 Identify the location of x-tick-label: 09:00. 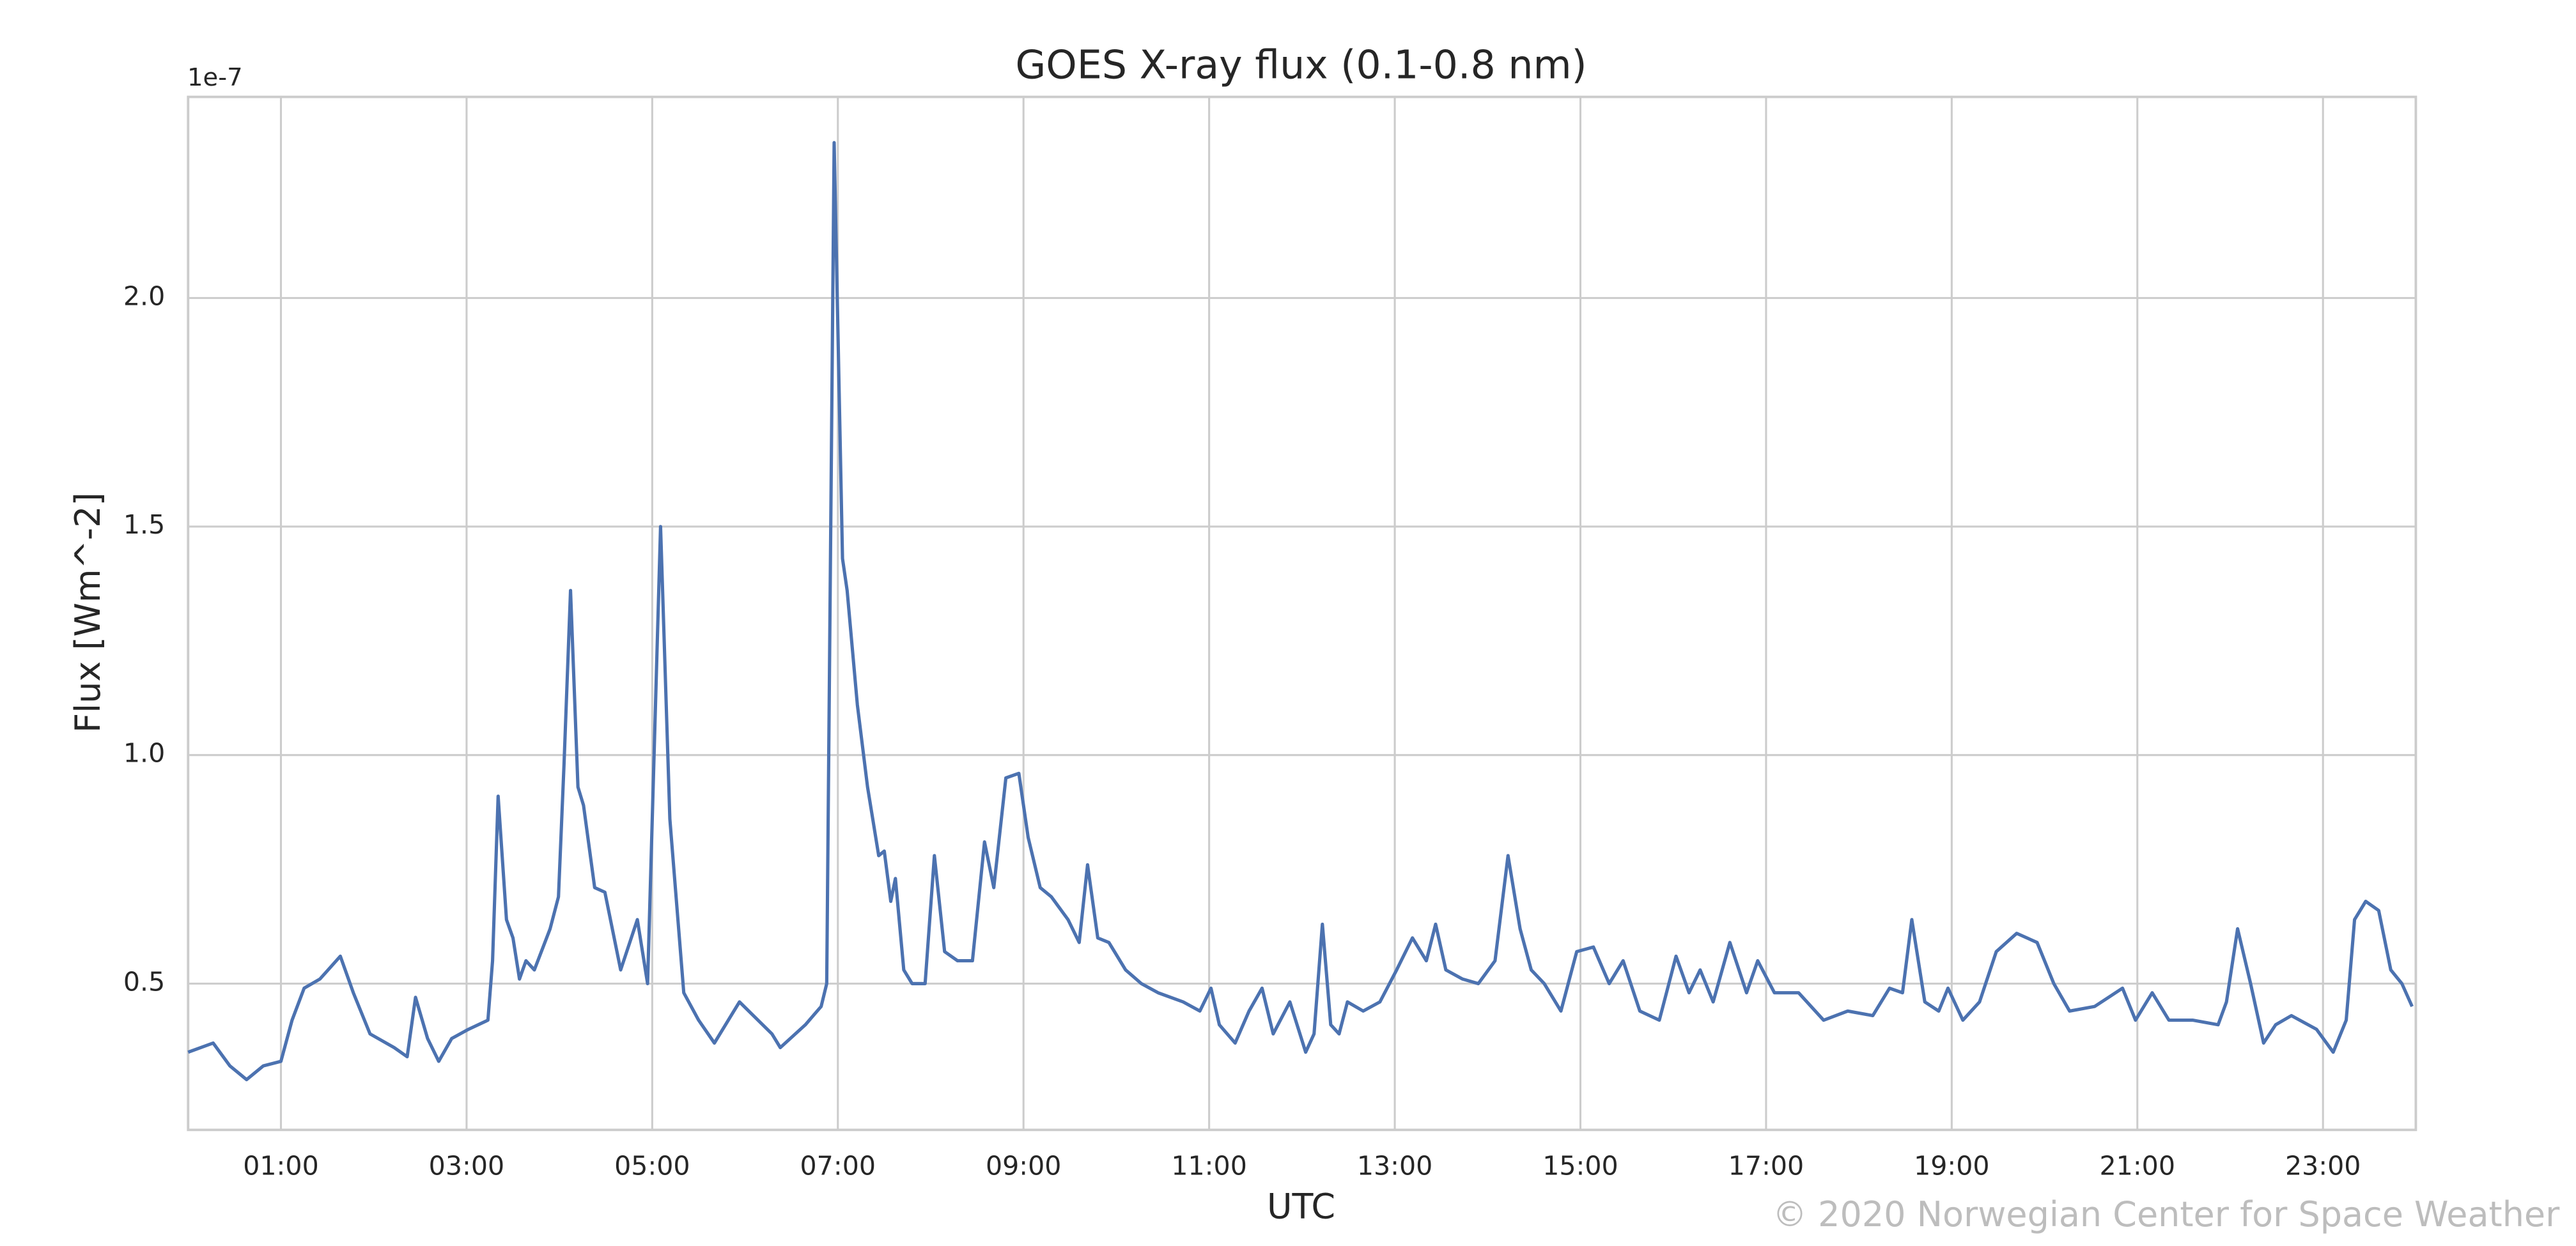
(1024, 1165).